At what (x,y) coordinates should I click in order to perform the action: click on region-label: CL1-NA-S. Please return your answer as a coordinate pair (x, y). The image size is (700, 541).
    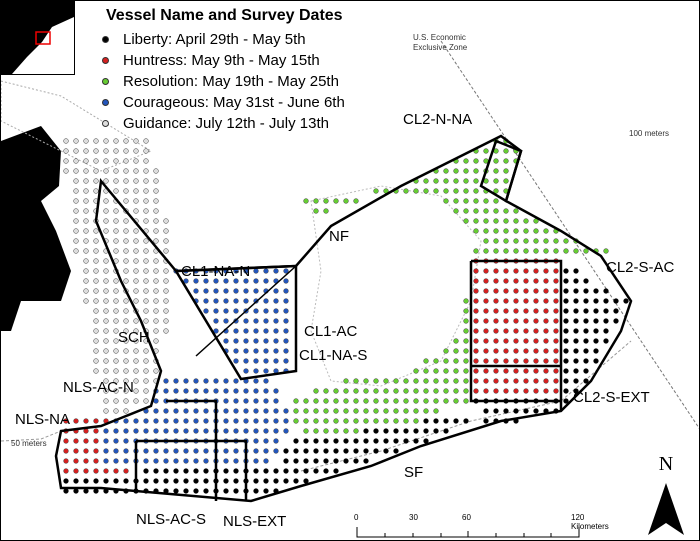
    Looking at the image, I should click on (333, 355).